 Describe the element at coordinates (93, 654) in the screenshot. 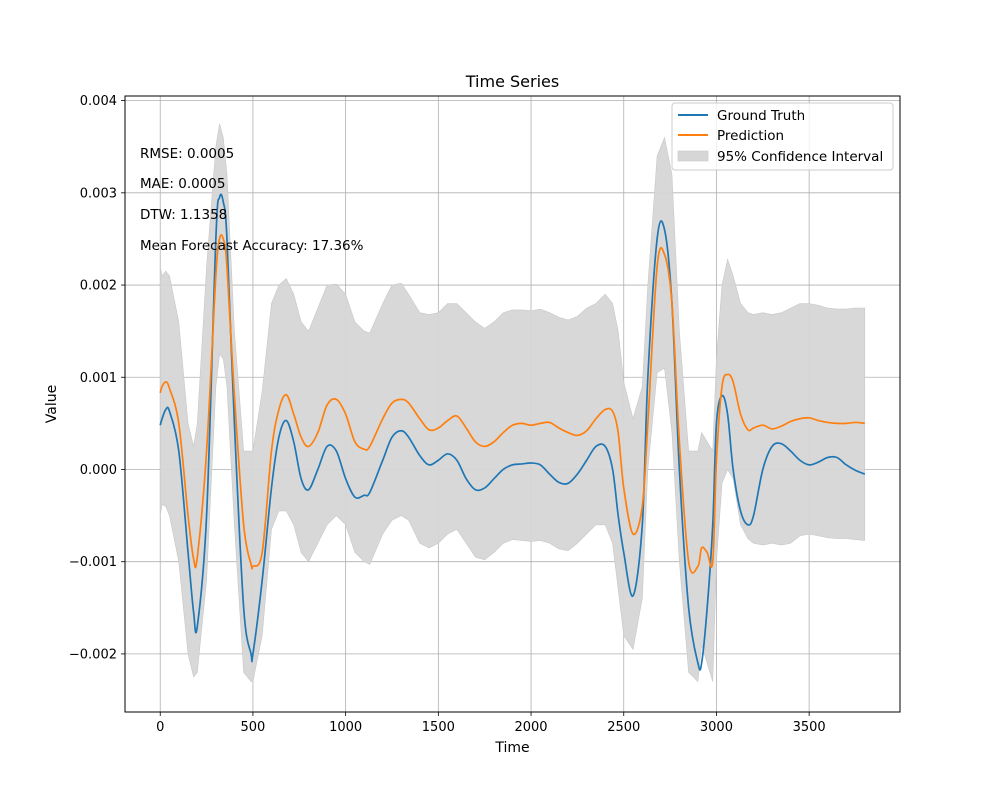

I see `y-tick-label: −0.002` at that location.